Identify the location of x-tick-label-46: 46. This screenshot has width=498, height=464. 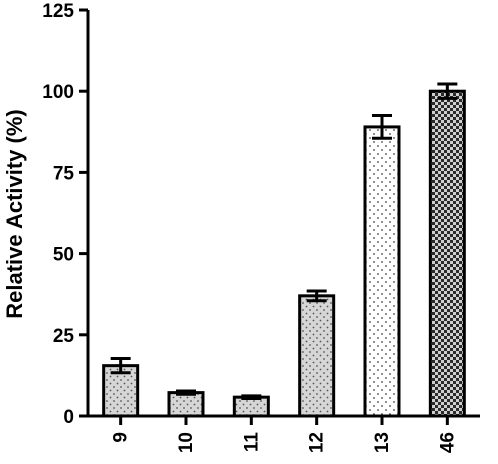
(447, 442).